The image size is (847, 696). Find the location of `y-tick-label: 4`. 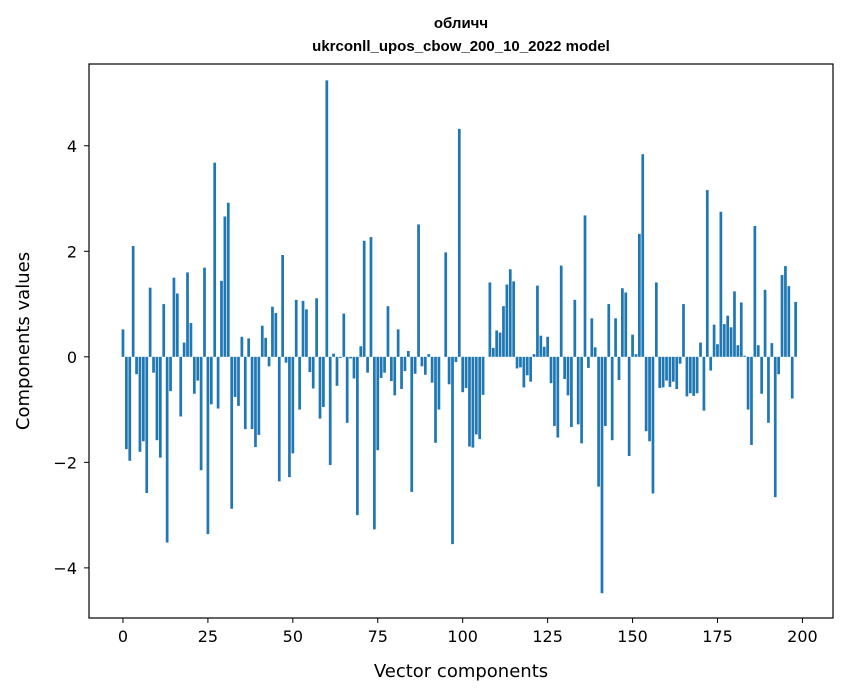

y-tick-label: 4 is located at coordinates (72, 146).